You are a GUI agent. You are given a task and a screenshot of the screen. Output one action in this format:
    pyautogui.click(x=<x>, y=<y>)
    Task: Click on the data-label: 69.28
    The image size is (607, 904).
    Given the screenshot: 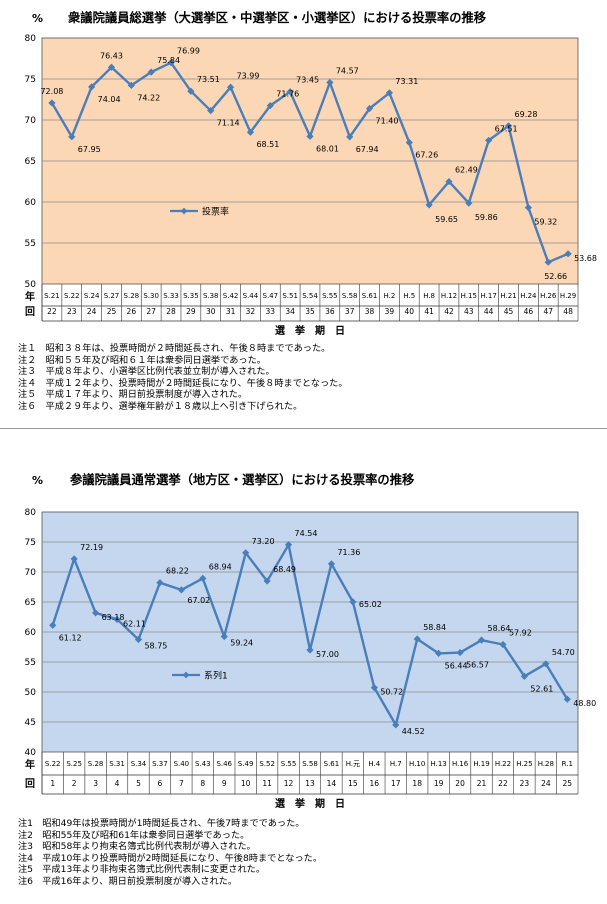 What is the action you would take?
    pyautogui.click(x=526, y=114)
    